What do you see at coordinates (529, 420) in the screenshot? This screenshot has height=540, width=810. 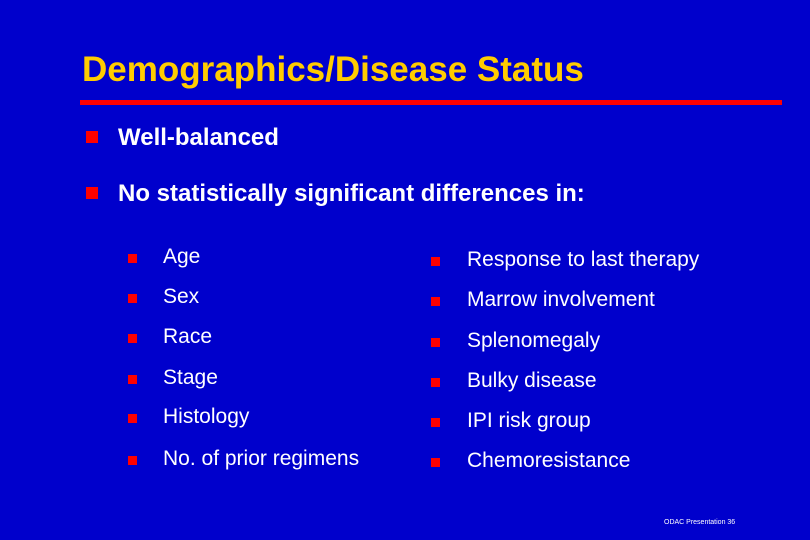 I see `list-item-text: IPI risk group` at bounding box center [529, 420].